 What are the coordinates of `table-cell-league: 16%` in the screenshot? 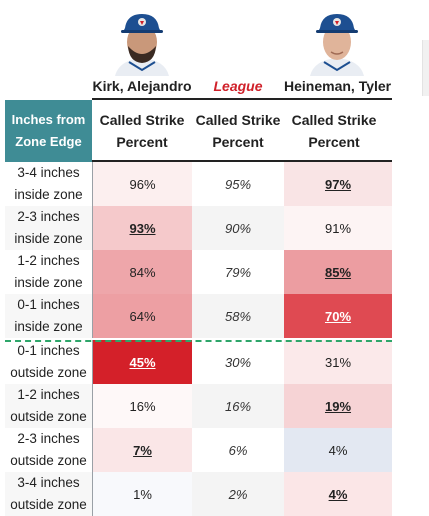 It's located at (238, 406).